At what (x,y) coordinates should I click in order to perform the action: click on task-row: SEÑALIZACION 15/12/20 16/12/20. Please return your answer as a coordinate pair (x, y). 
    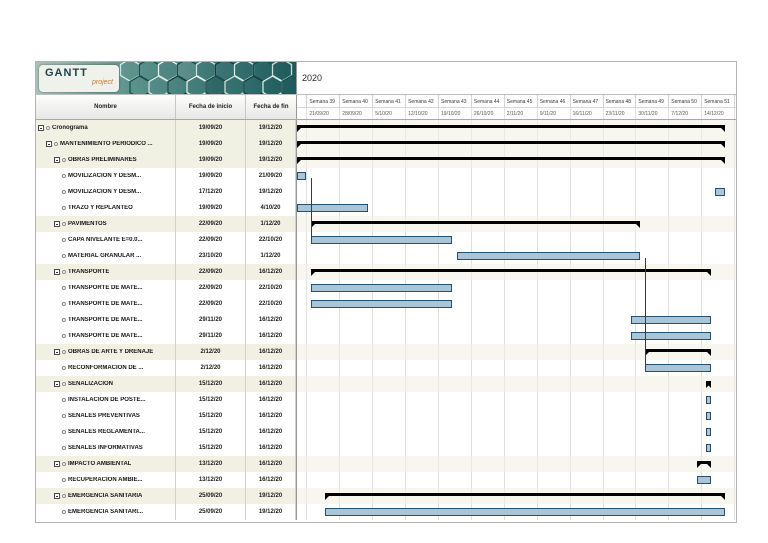
    Looking at the image, I should click on (386, 384).